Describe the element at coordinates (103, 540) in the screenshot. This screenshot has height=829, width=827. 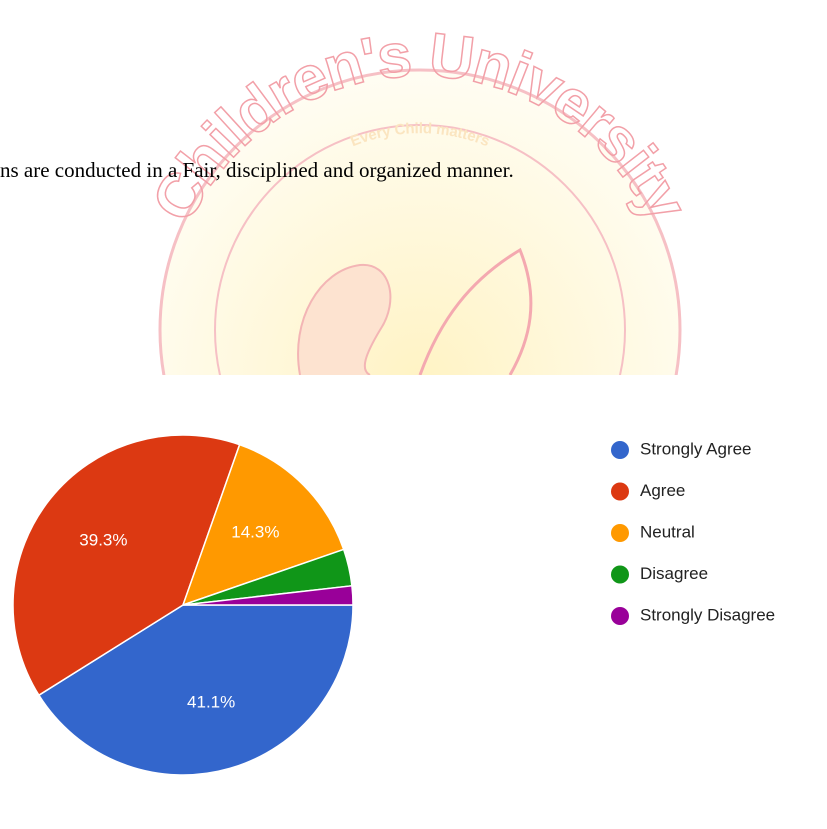
I see `value-label: 39.3%` at that location.